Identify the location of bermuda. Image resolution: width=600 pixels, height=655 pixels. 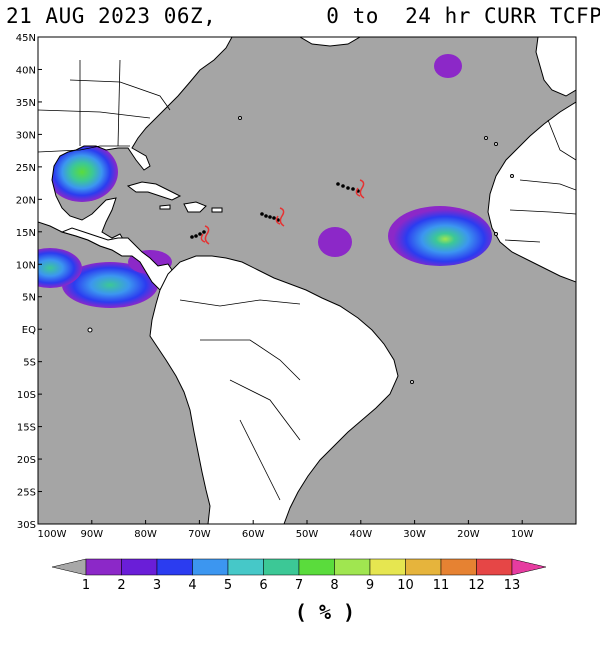
(240, 118).